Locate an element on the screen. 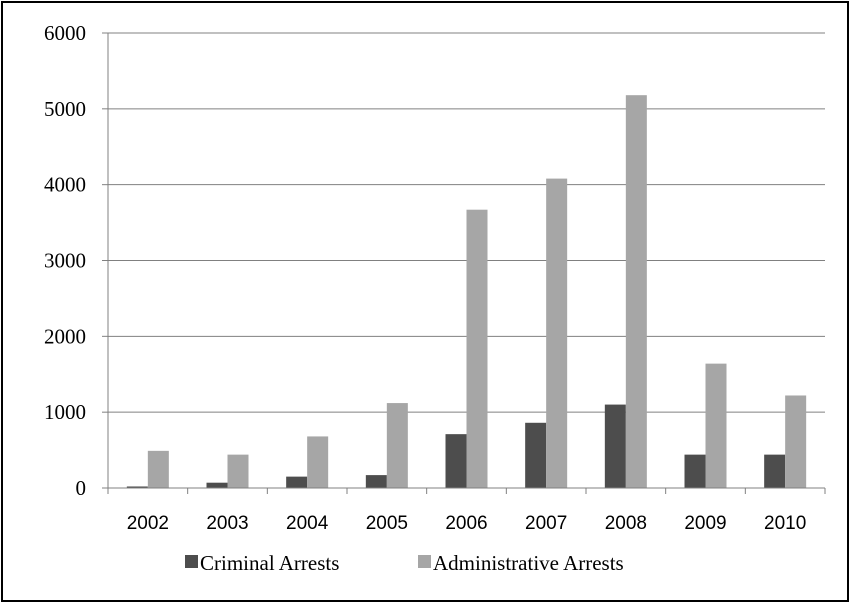  y-tick-label-3000: 3000 is located at coordinates (65, 261).